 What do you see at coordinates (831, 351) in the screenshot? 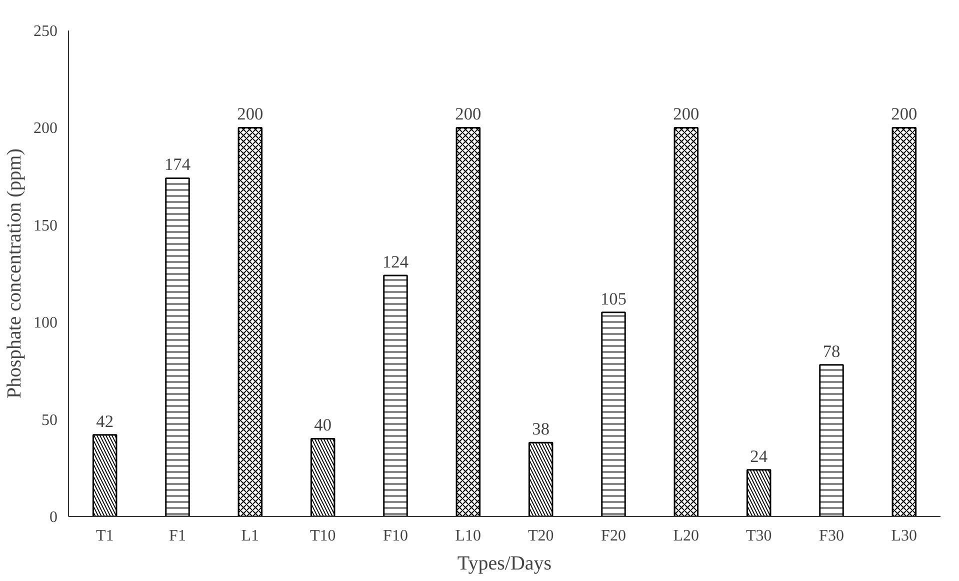
I see `data-label: 78` at bounding box center [831, 351].